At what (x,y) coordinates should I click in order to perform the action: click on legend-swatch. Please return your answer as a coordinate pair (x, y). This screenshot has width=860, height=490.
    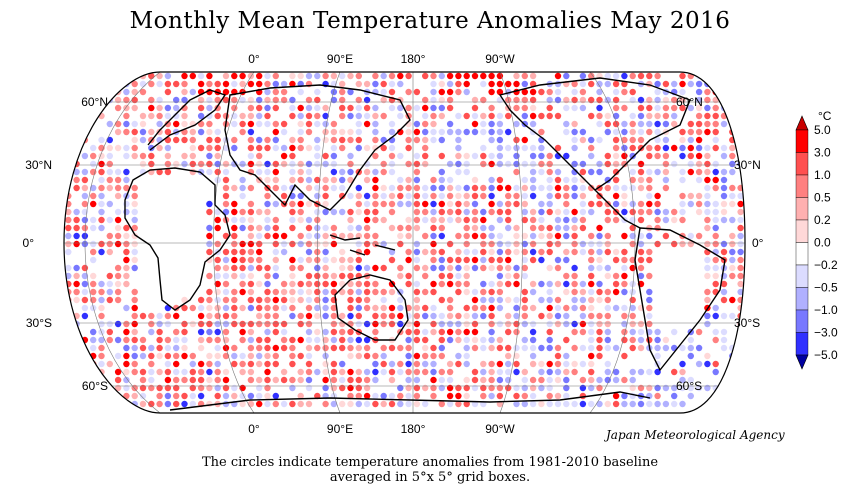
    Looking at the image, I should click on (802, 344).